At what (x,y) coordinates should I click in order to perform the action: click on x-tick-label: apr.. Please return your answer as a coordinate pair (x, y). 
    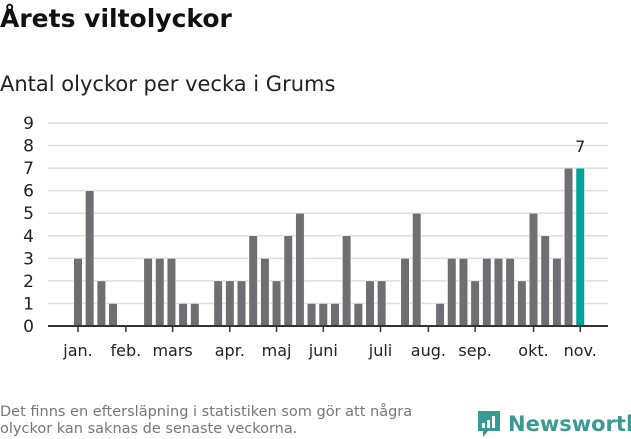
    Looking at the image, I should click on (230, 350).